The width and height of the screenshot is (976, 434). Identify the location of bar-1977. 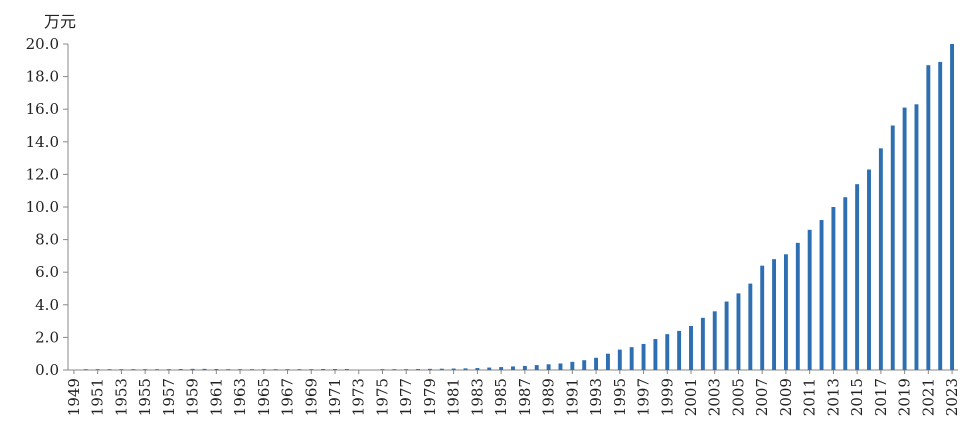
(406, 369).